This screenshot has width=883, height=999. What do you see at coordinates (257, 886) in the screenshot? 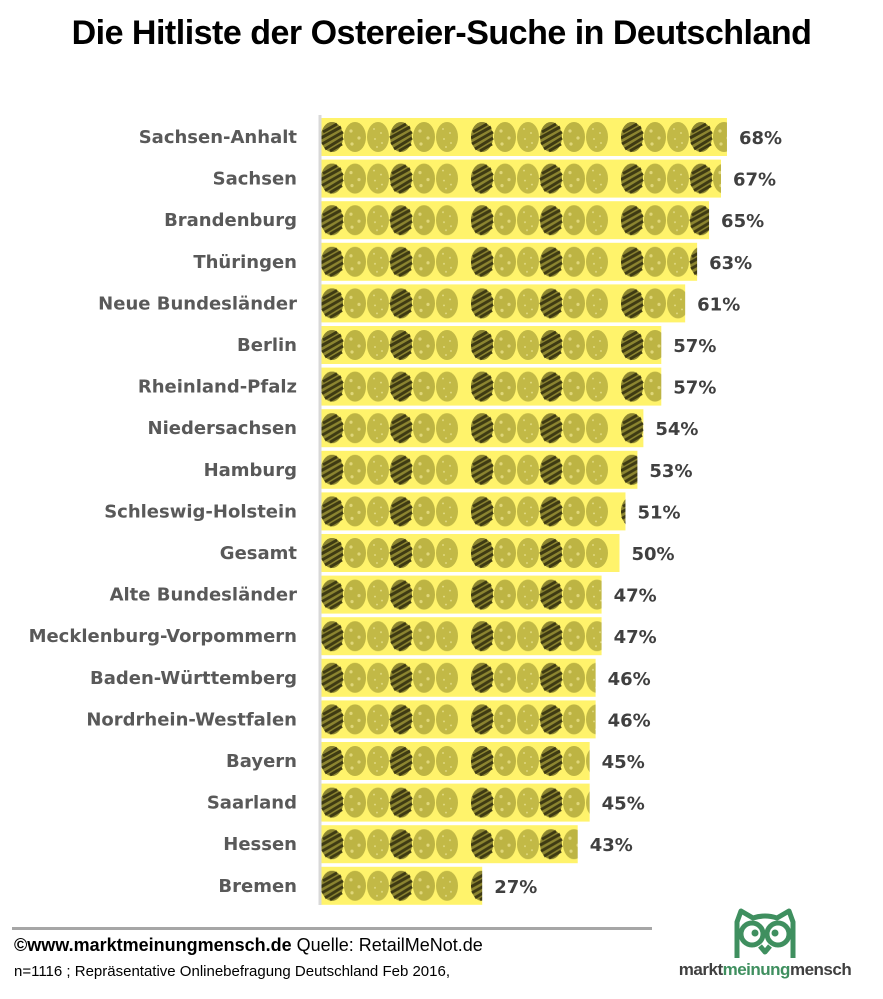
I see `category-label: Bremen` at bounding box center [257, 886].